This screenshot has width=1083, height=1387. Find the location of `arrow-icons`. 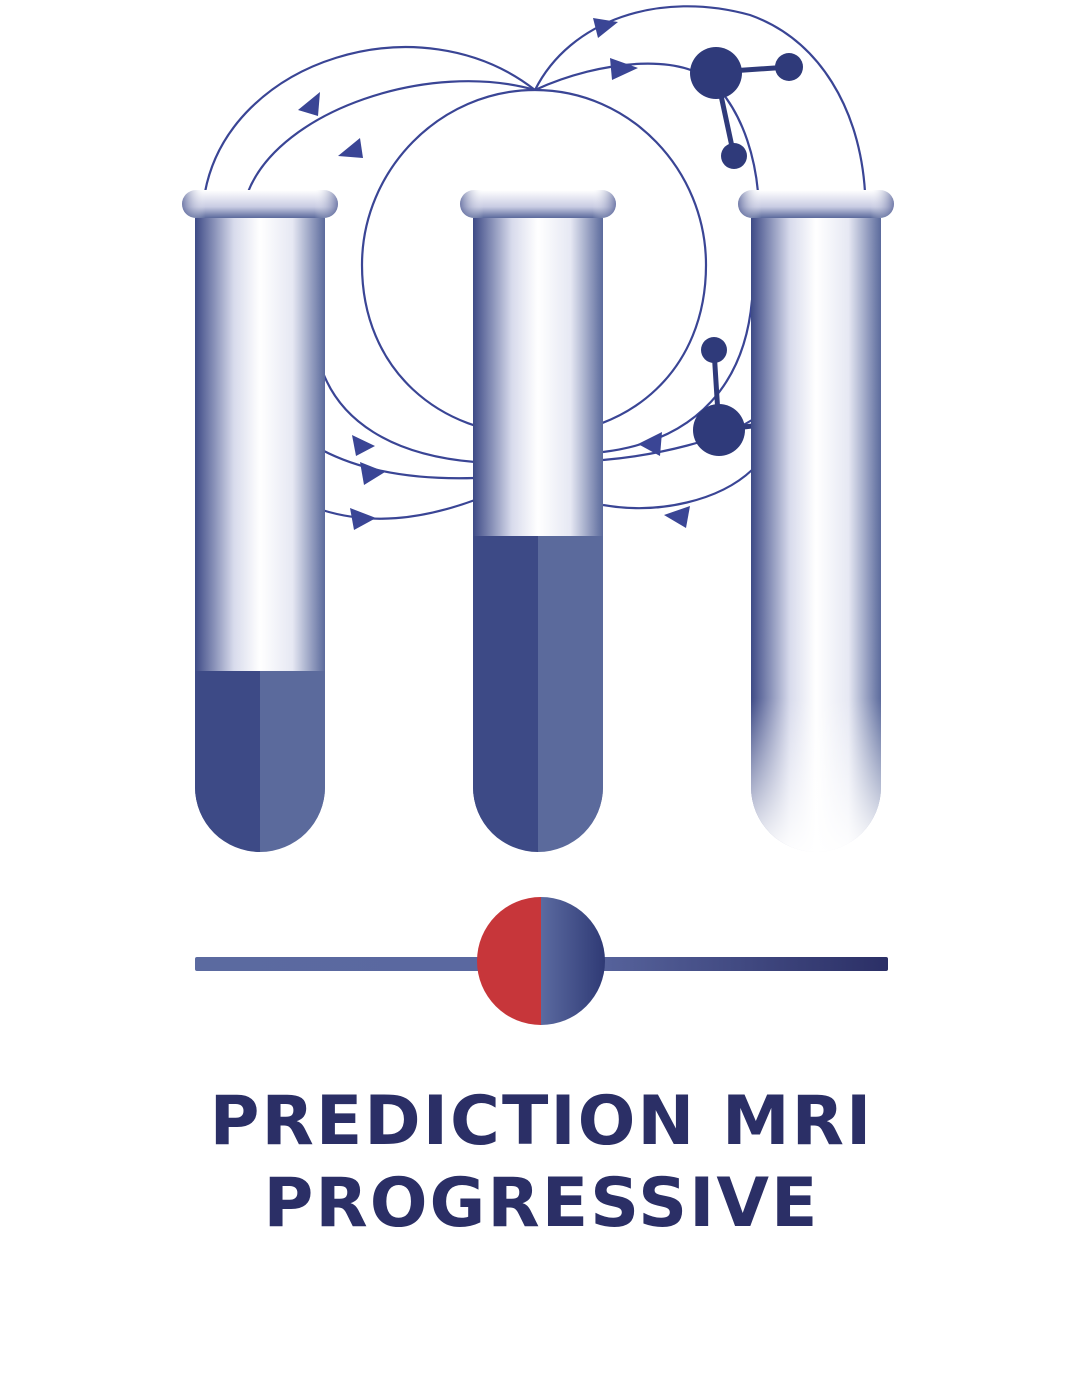

arrow-icons is located at coordinates (494, 274).